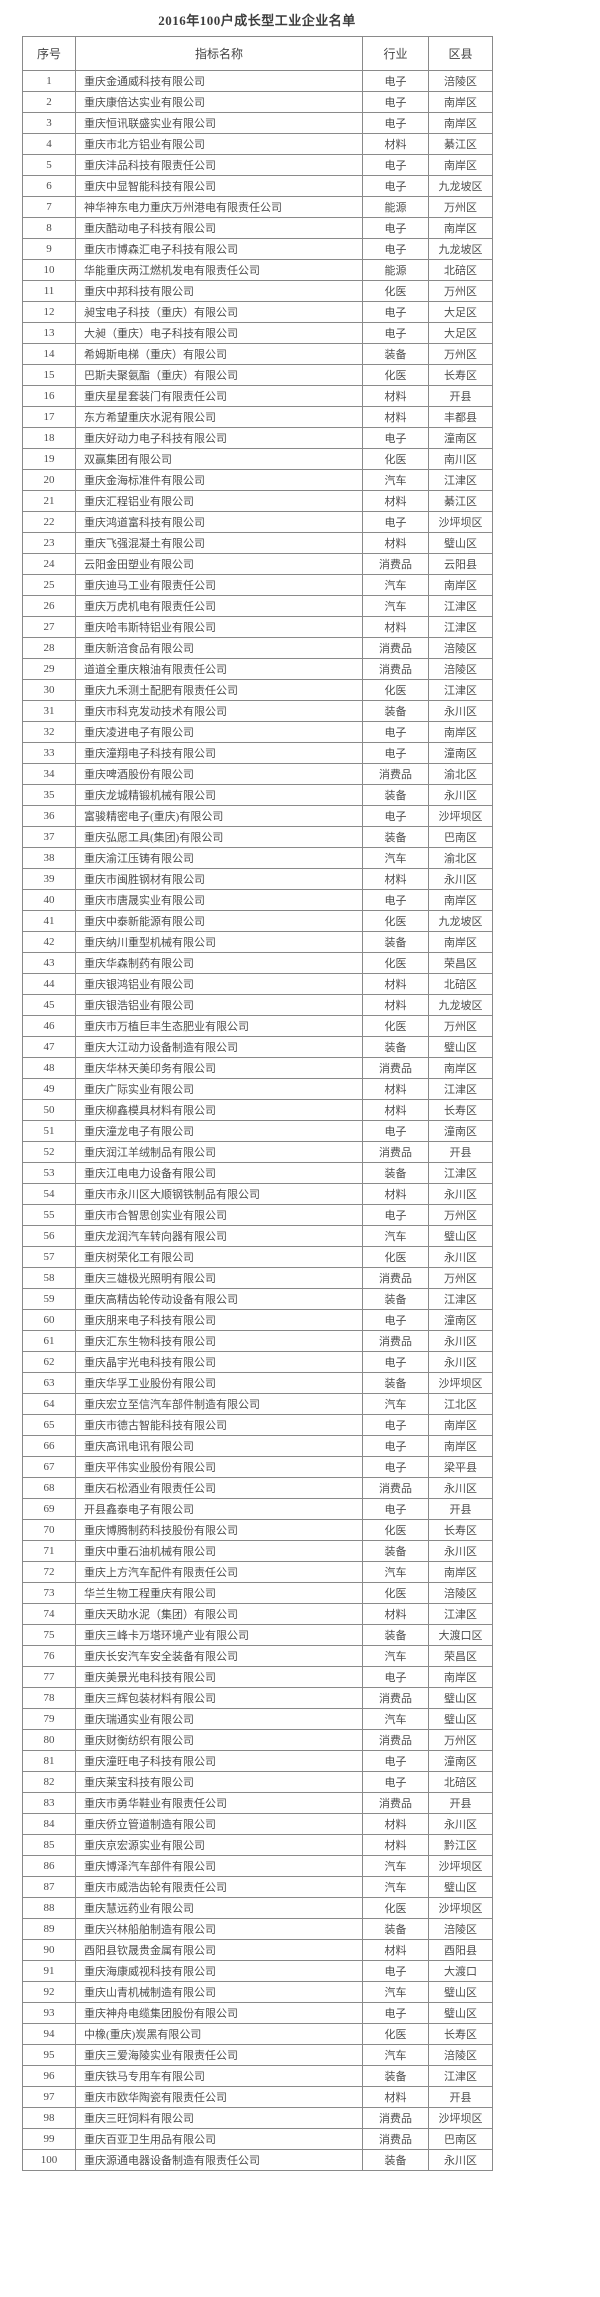 This screenshot has height=2297, width=600. I want to click on row-number-cell: 91, so click(49, 1971).